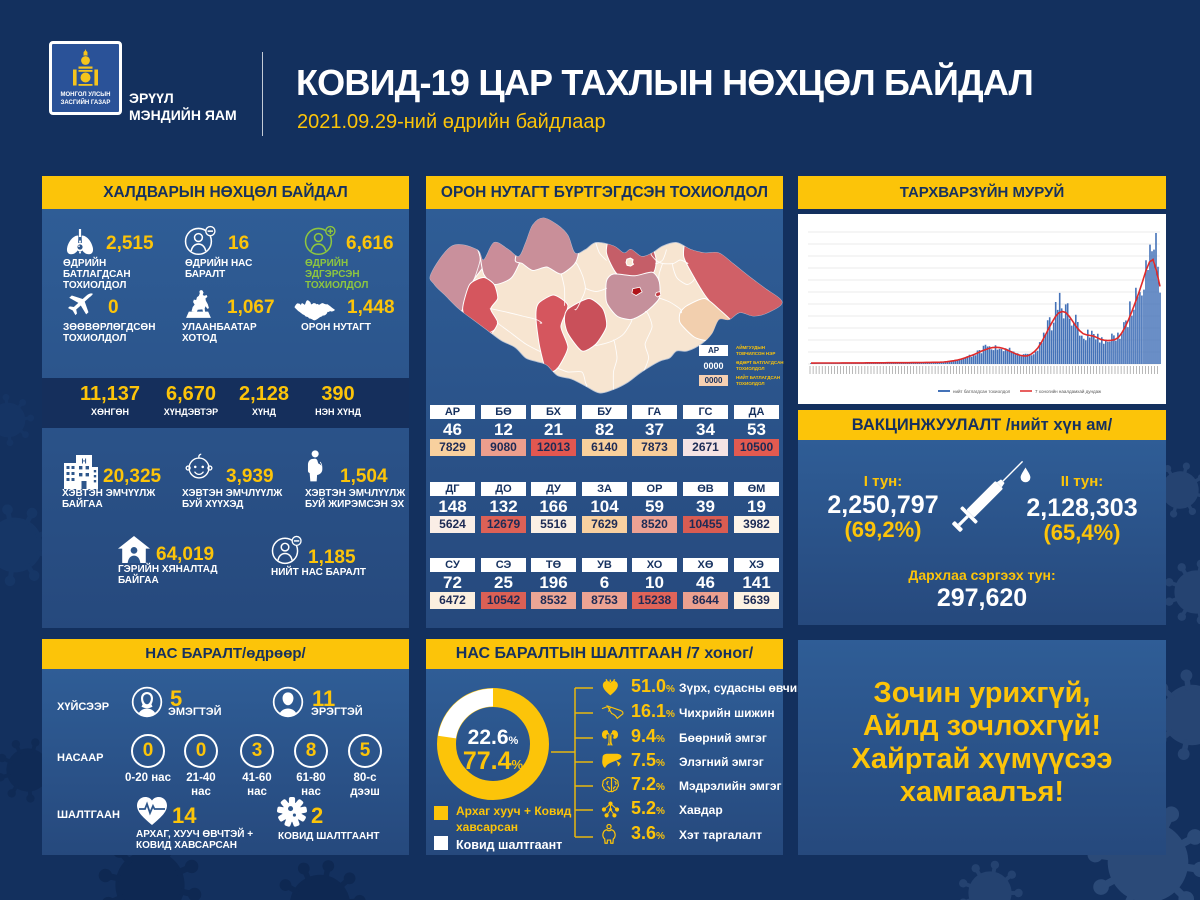 The height and width of the screenshot is (900, 1200). What do you see at coordinates (86, 95) in the screenshot?
I see `svg-text: МОНГОЛ УЛСЫН` at bounding box center [86, 95].